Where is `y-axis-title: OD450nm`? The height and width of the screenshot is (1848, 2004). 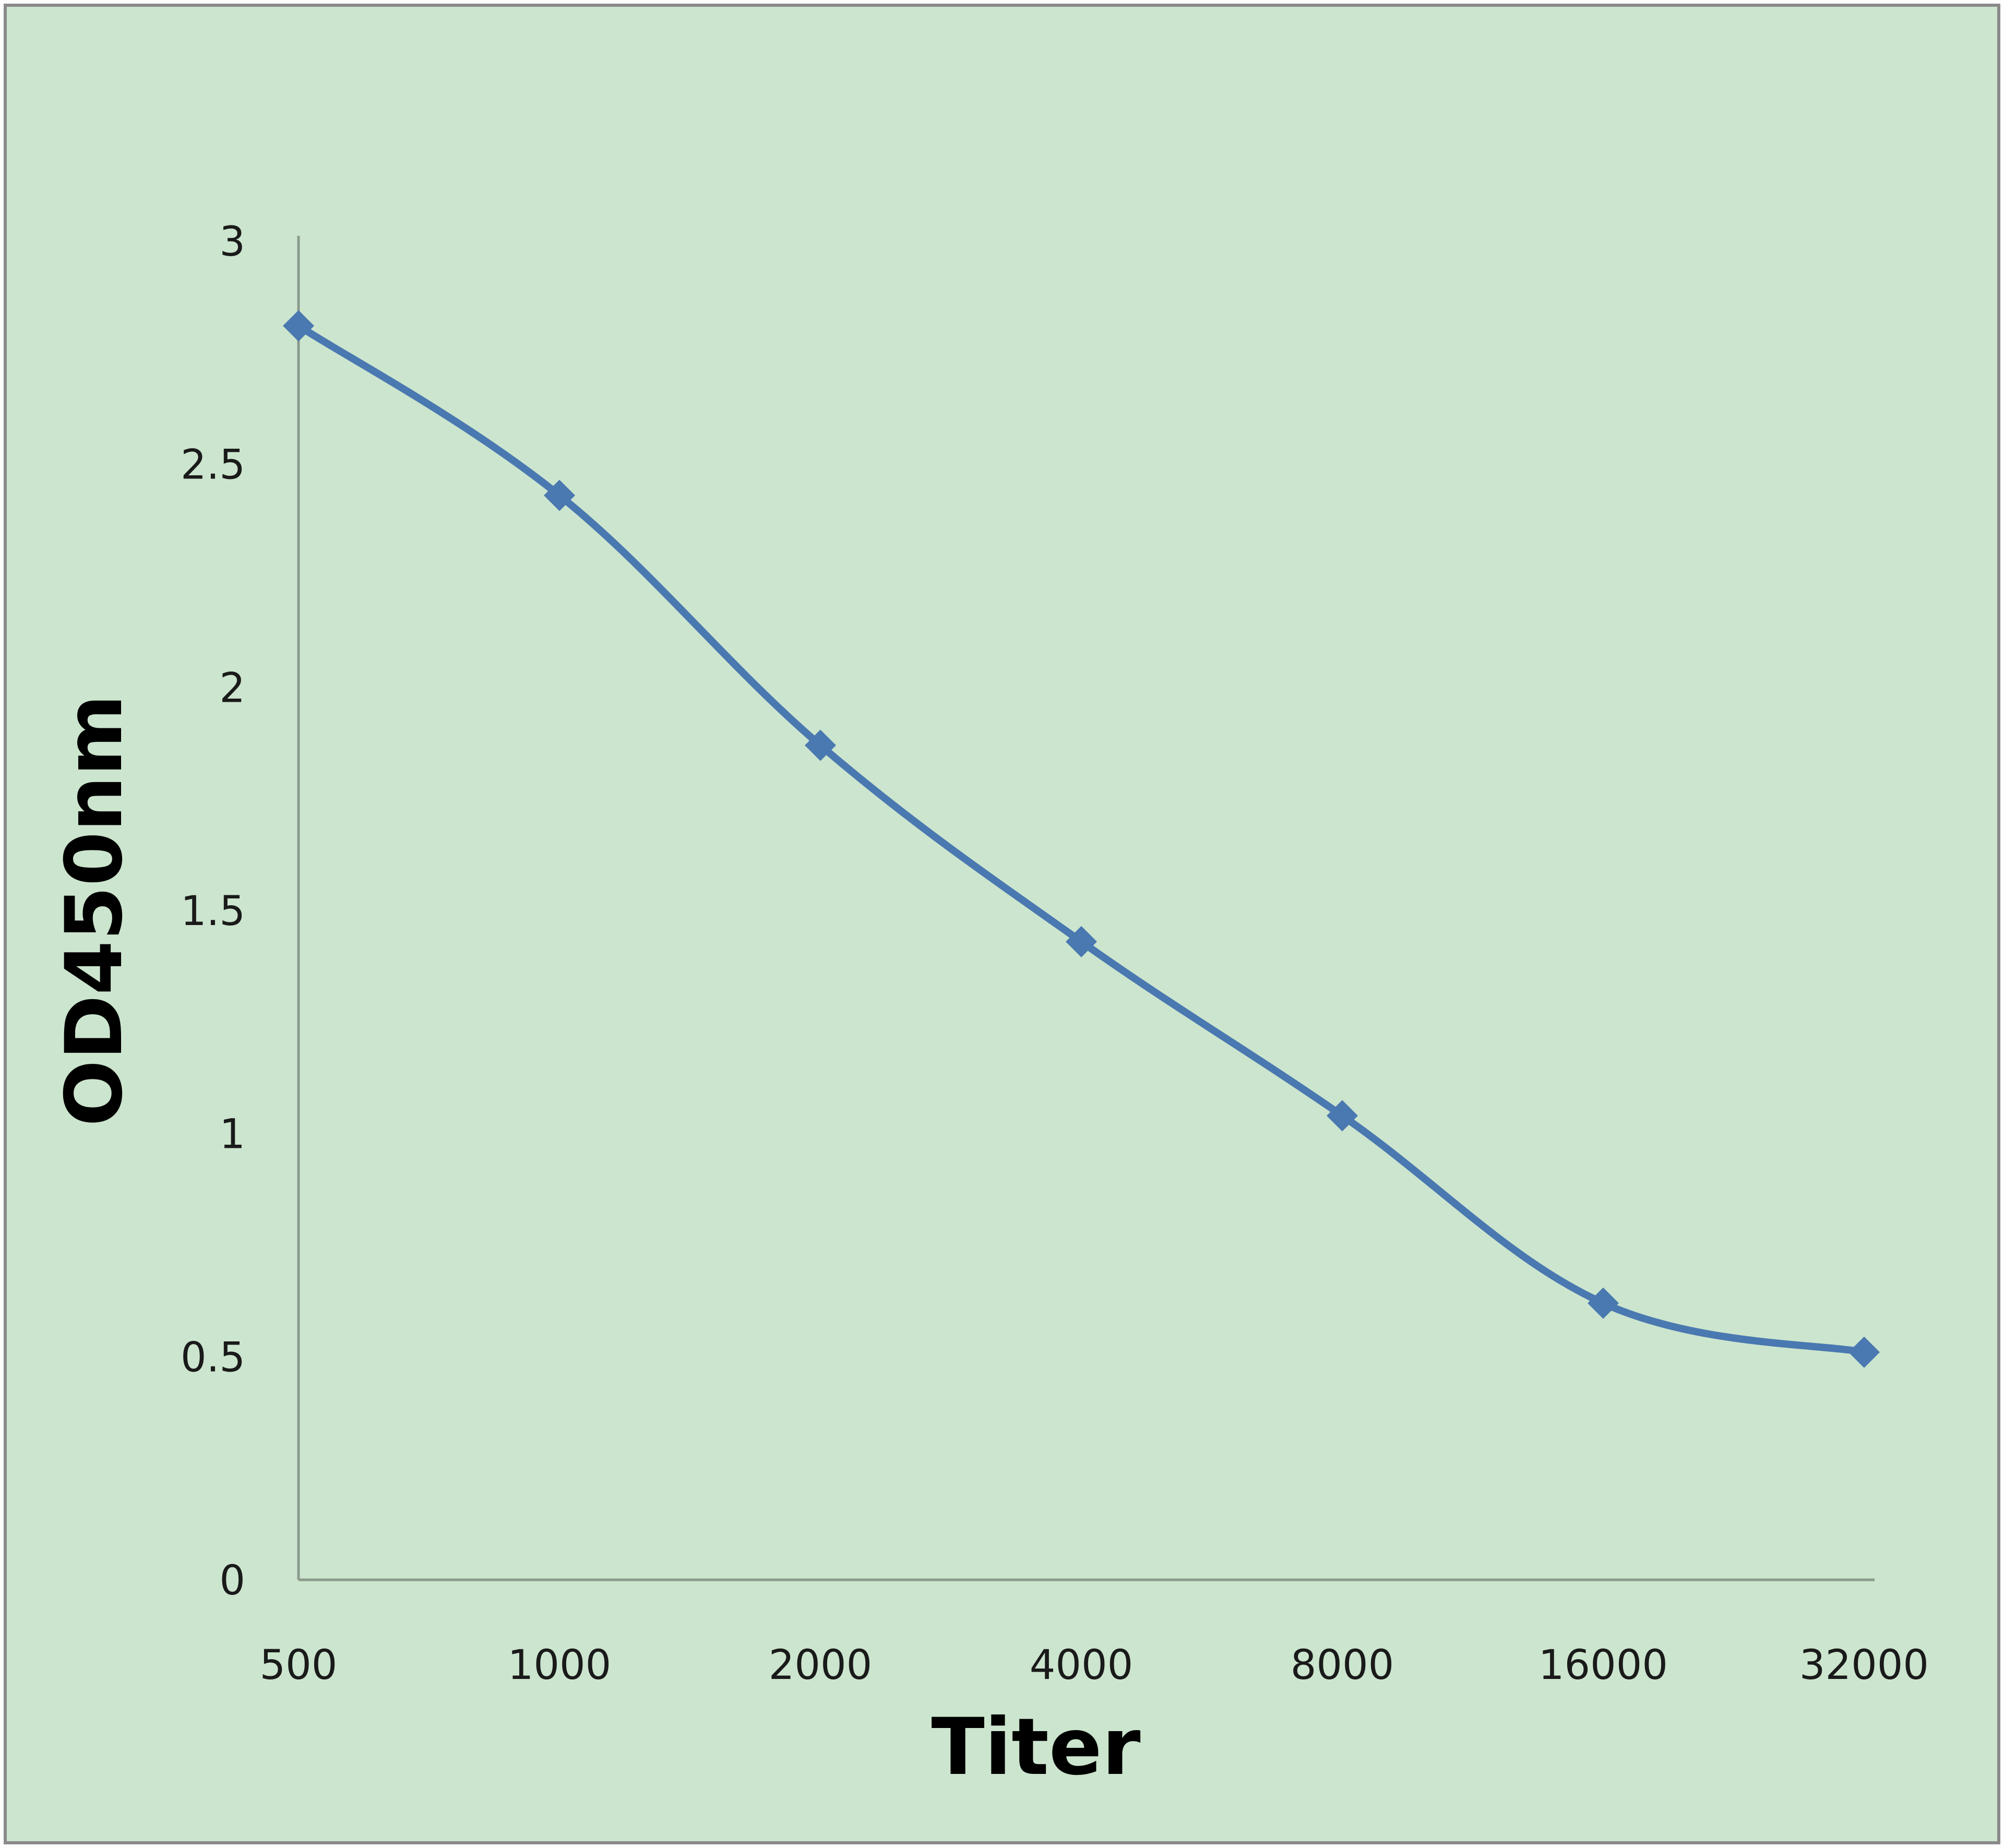
y-axis-title: OD450nm is located at coordinates (94, 910).